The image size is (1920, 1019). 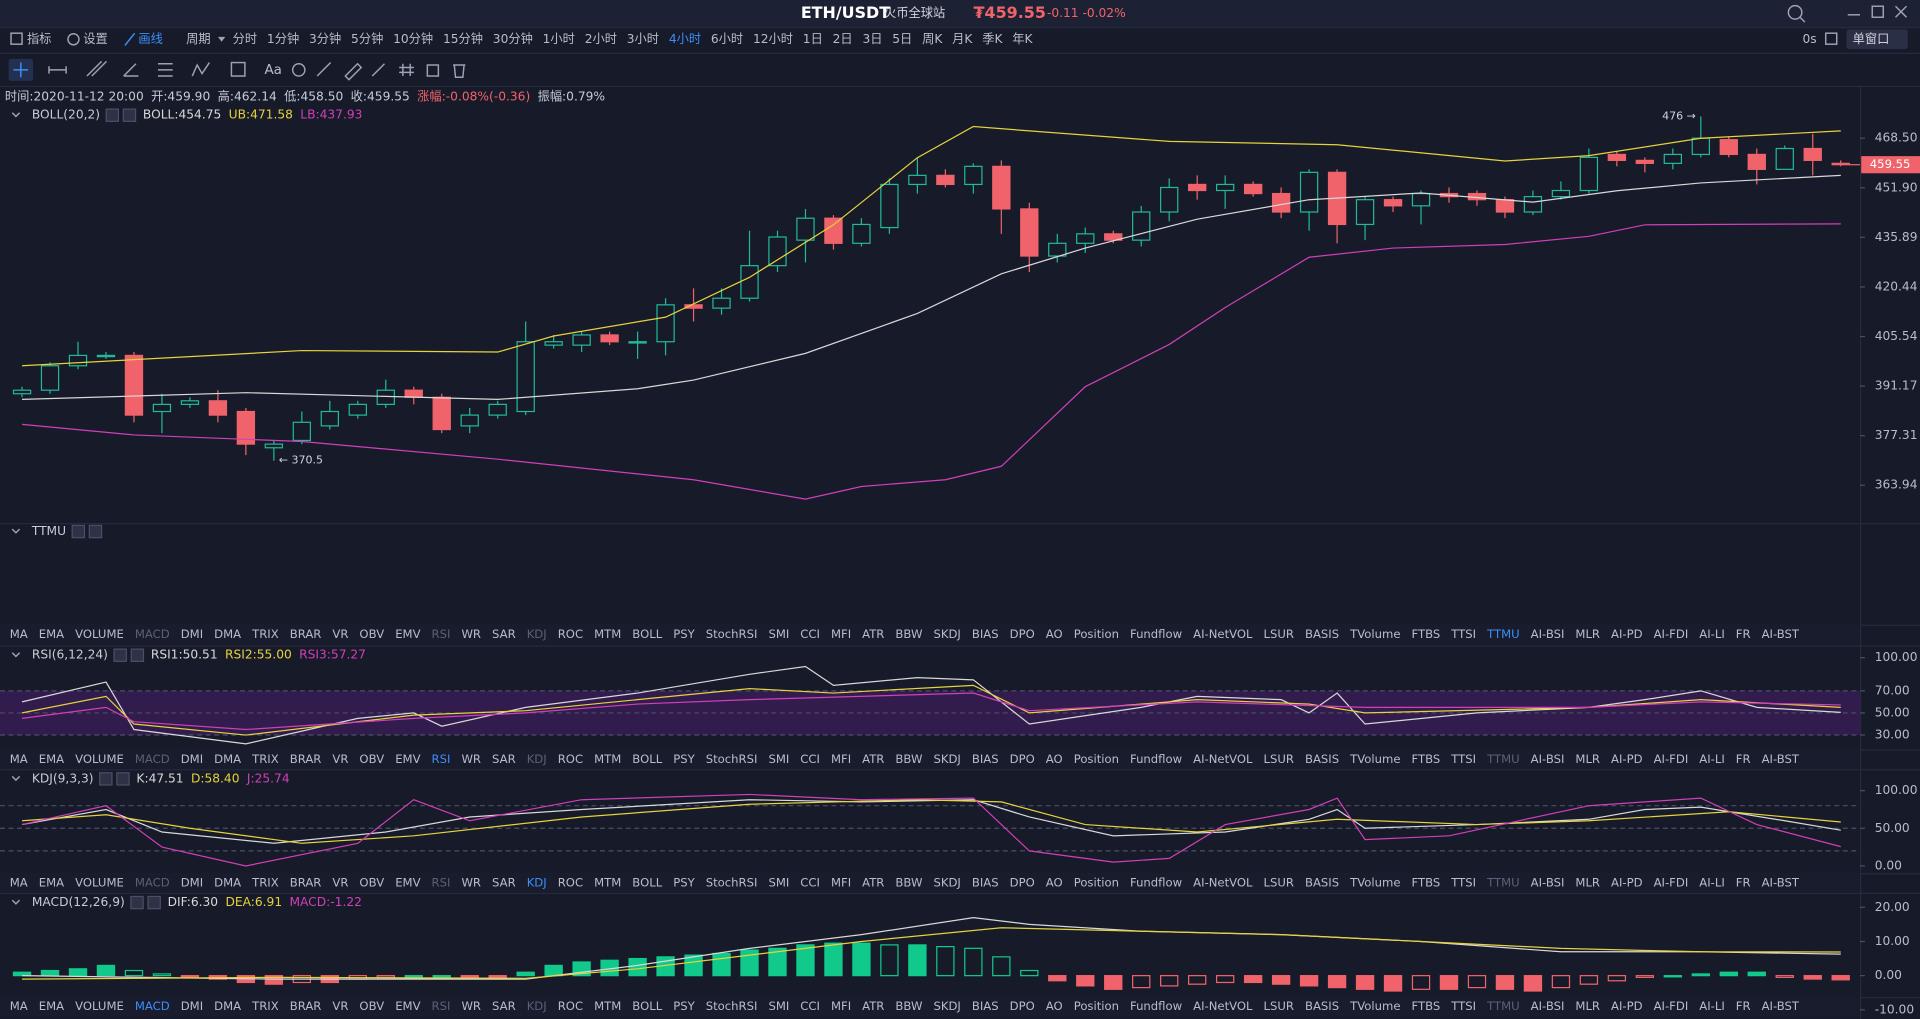 What do you see at coordinates (732, 882) in the screenshot?
I see `indicator-tab: StochRSI` at bounding box center [732, 882].